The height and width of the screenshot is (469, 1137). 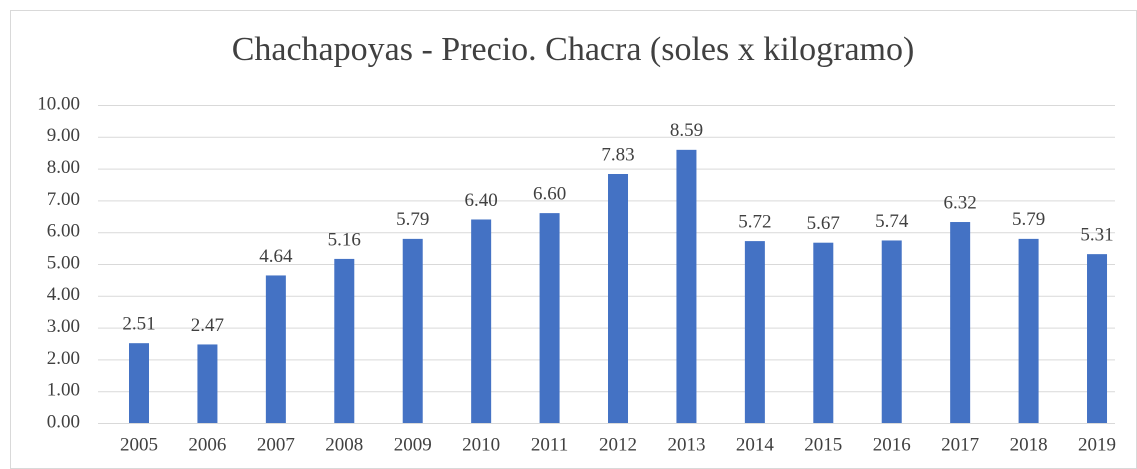 What do you see at coordinates (823, 444) in the screenshot?
I see `x-tick-label: 2015` at bounding box center [823, 444].